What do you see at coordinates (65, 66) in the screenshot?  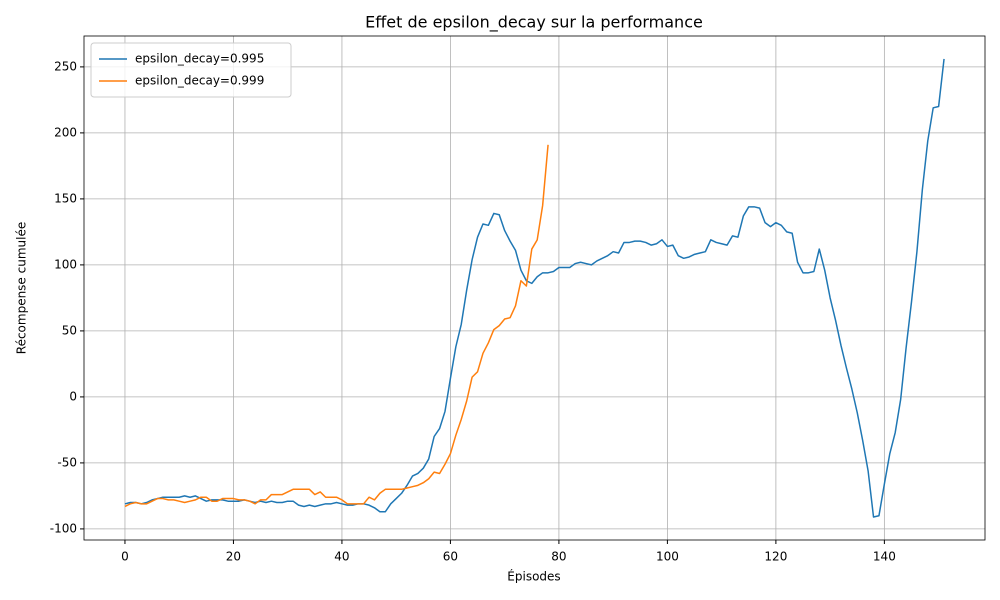 I see `y-tick-label: 250` at bounding box center [65, 66].